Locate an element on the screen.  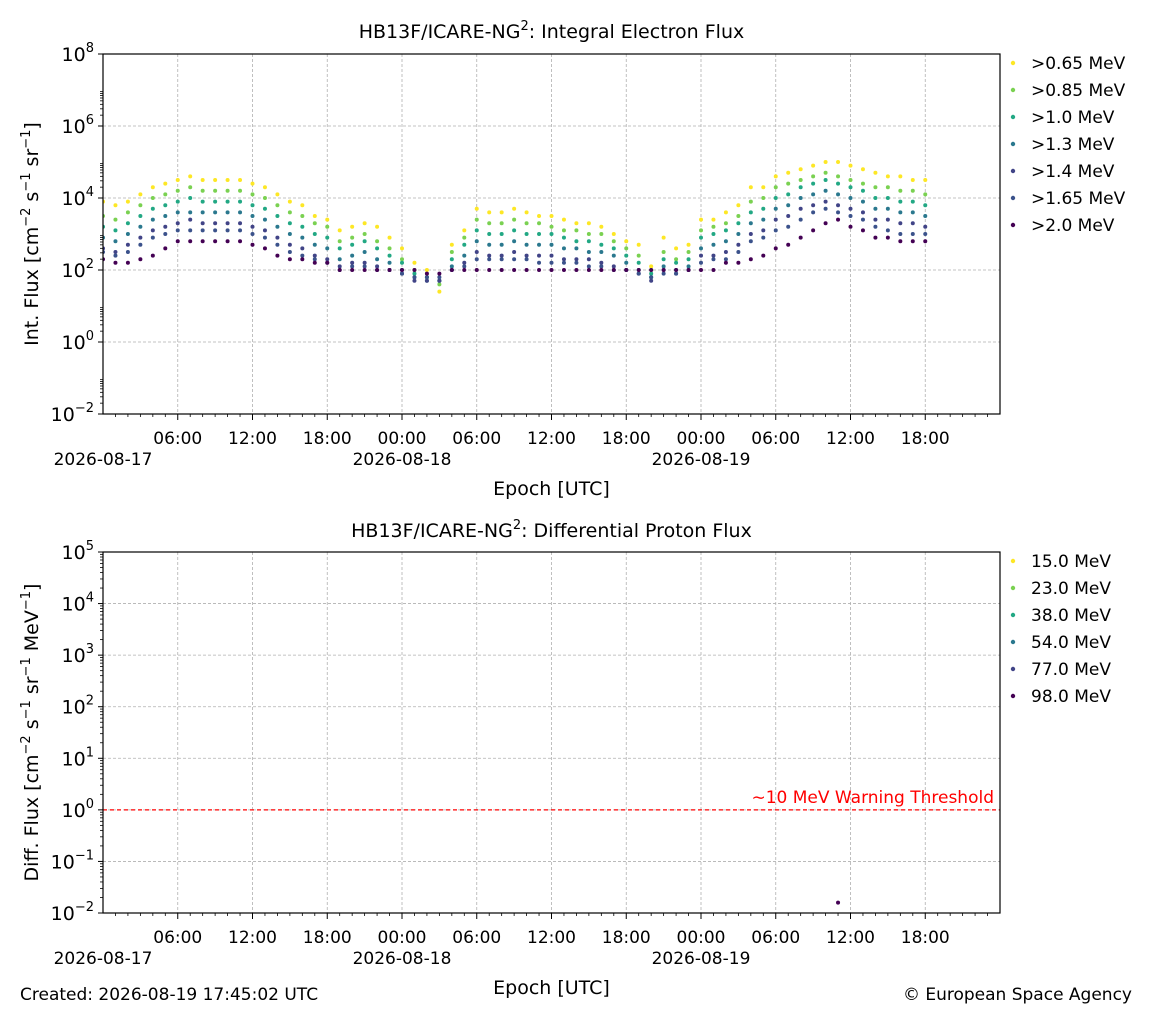
copyright-notice: © European Space Agency is located at coordinates (1017, 995).